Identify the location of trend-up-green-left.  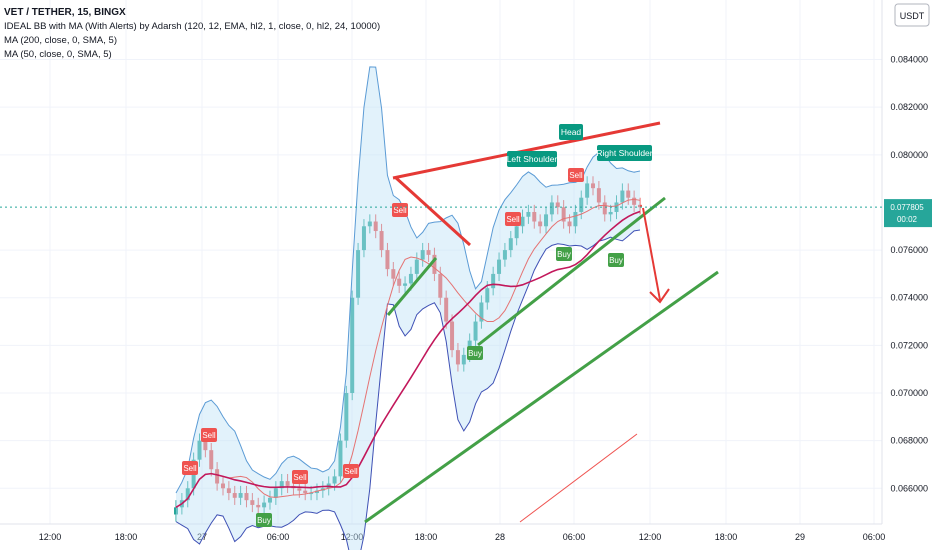
(412, 286).